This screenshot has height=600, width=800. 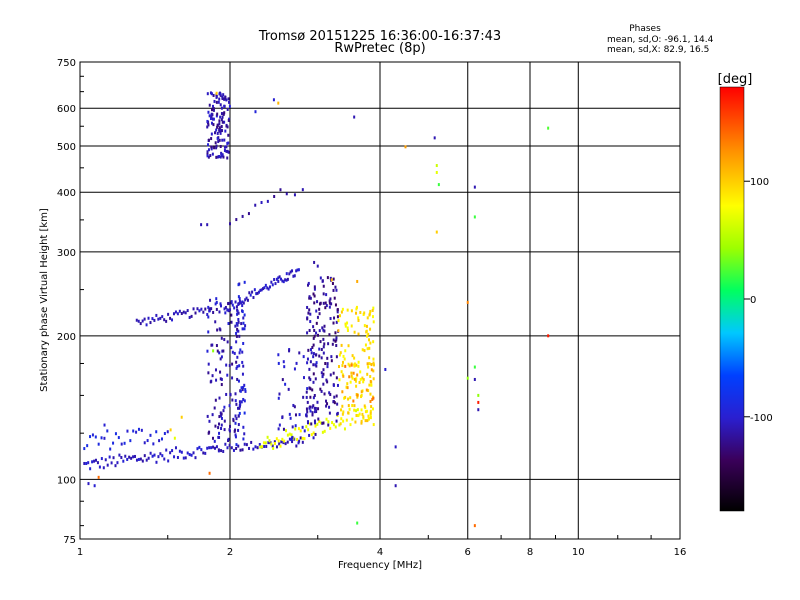 I want to click on y-tick-label: 400, so click(x=66, y=193).